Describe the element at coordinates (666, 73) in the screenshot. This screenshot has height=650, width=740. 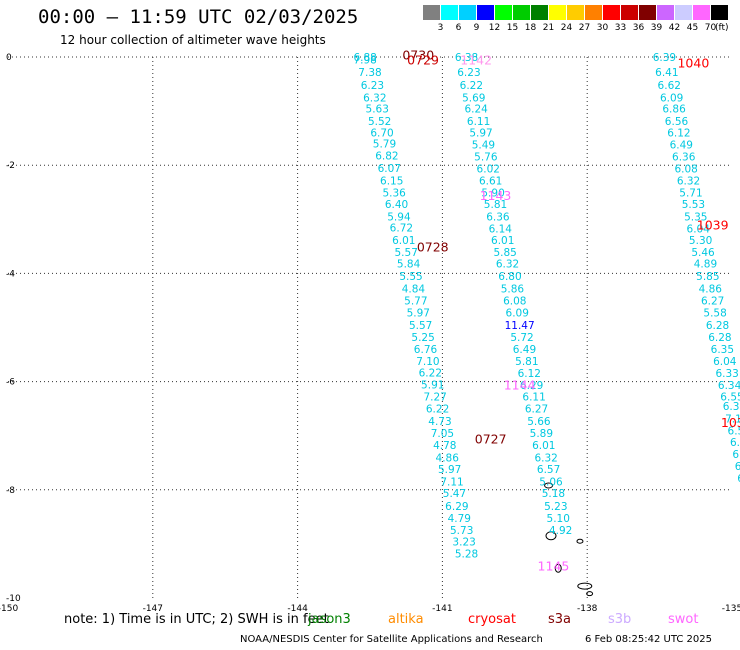
I see `wave-height-value: 6.41` at that location.